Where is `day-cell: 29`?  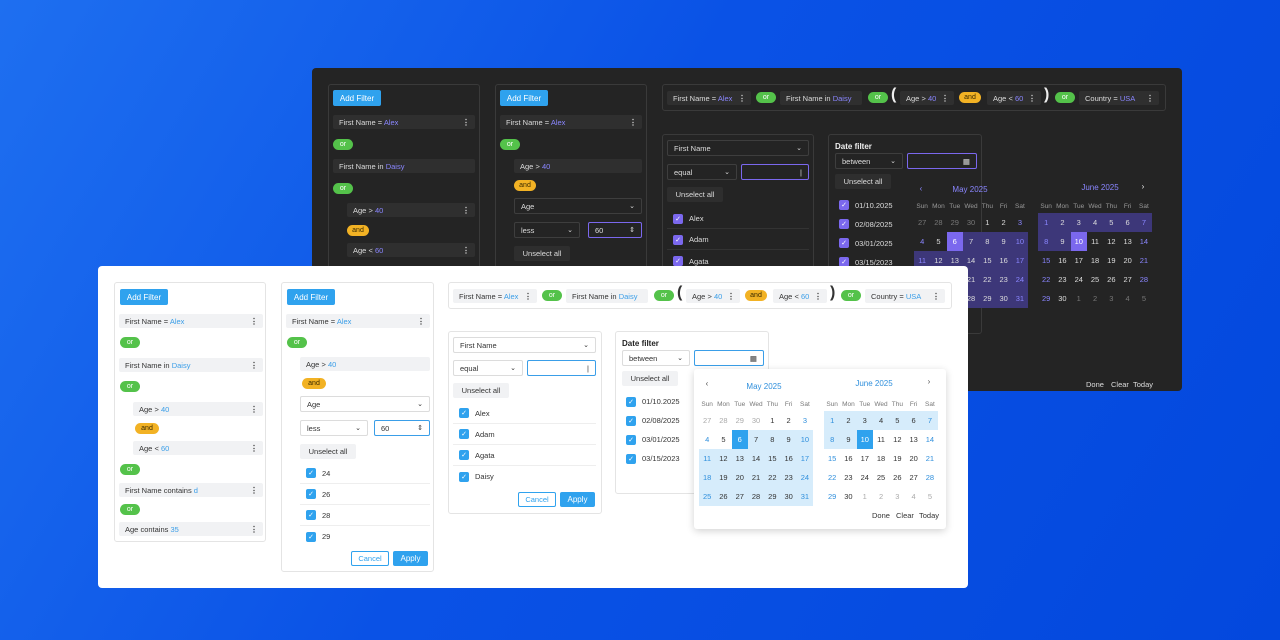 day-cell: 29 is located at coordinates (1046, 298).